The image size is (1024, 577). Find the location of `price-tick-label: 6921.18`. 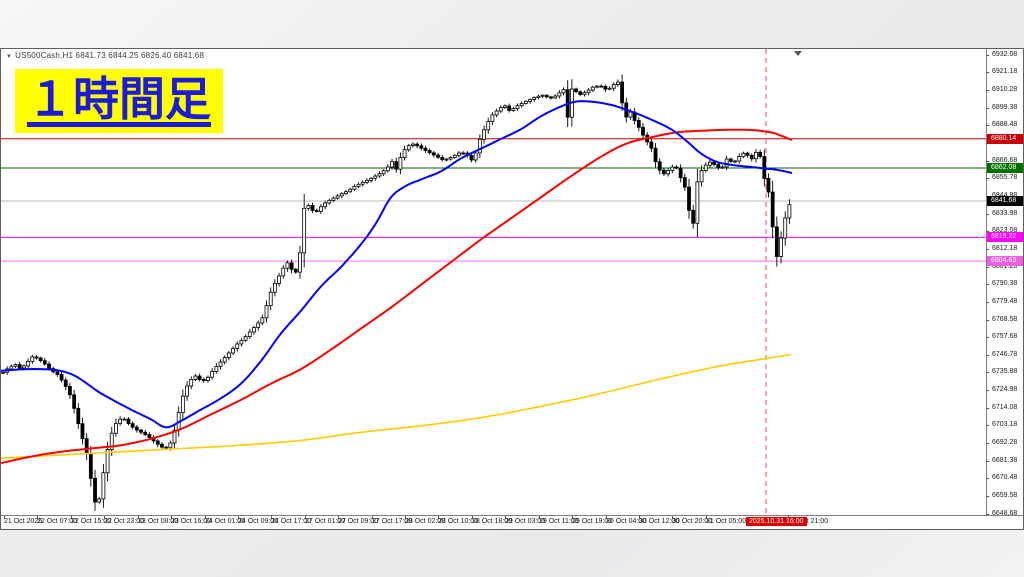

price-tick-label: 6921.18 is located at coordinates (1005, 72).